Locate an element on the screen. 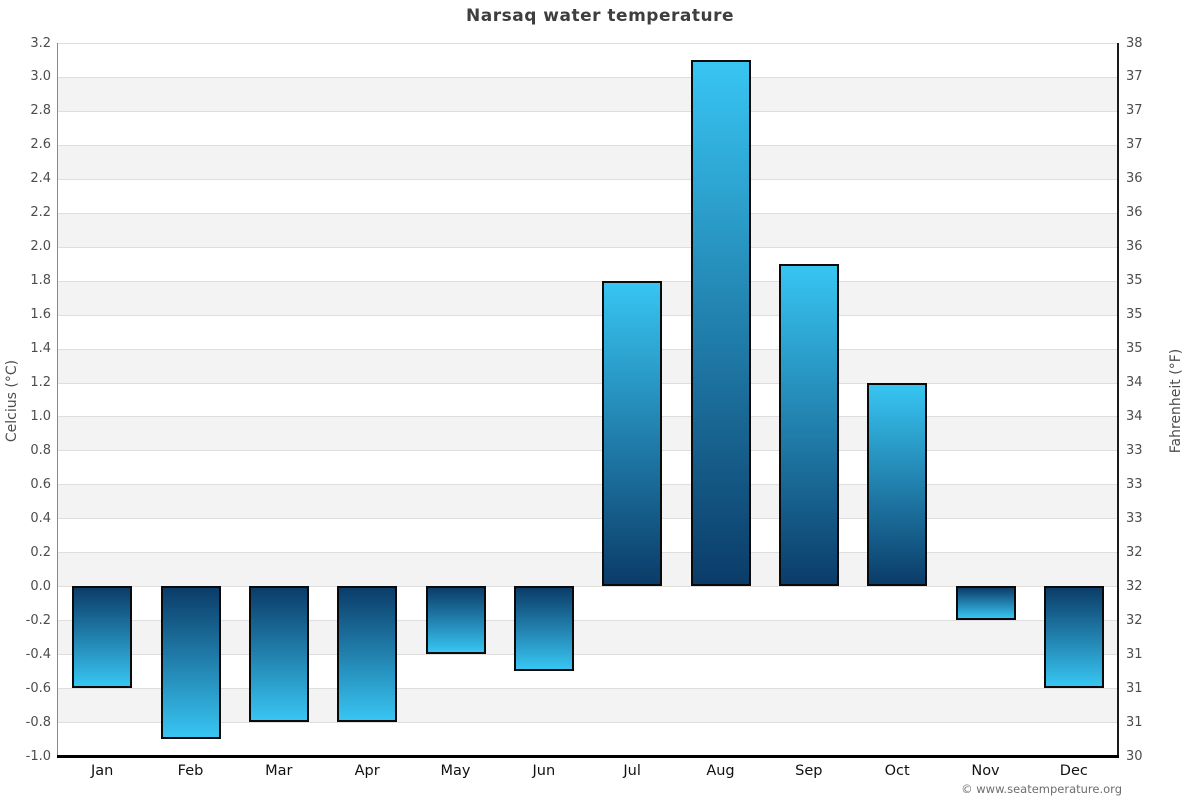 The image size is (1200, 800). x-label-aug: Aug is located at coordinates (720, 771).